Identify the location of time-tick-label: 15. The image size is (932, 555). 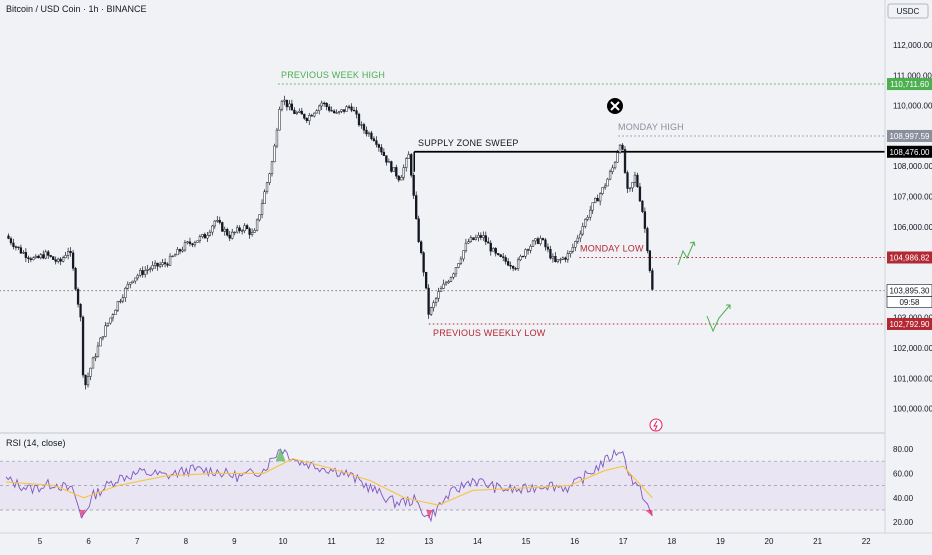
(526, 541).